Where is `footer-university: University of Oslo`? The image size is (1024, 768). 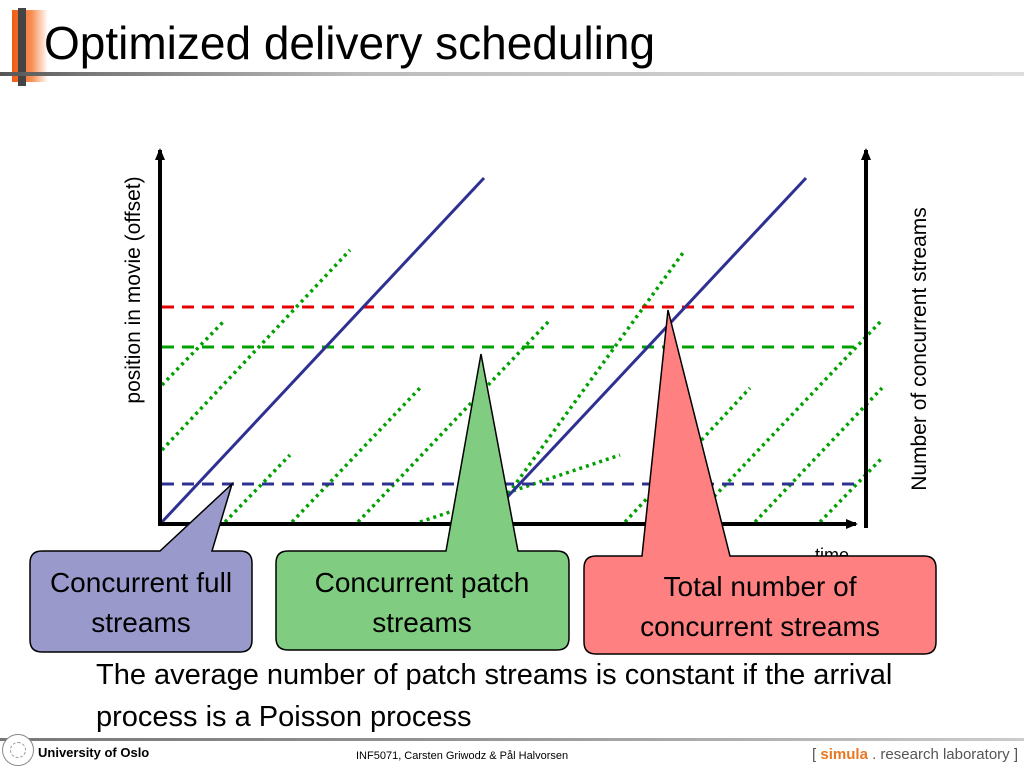 footer-university: University of Oslo is located at coordinates (94, 752).